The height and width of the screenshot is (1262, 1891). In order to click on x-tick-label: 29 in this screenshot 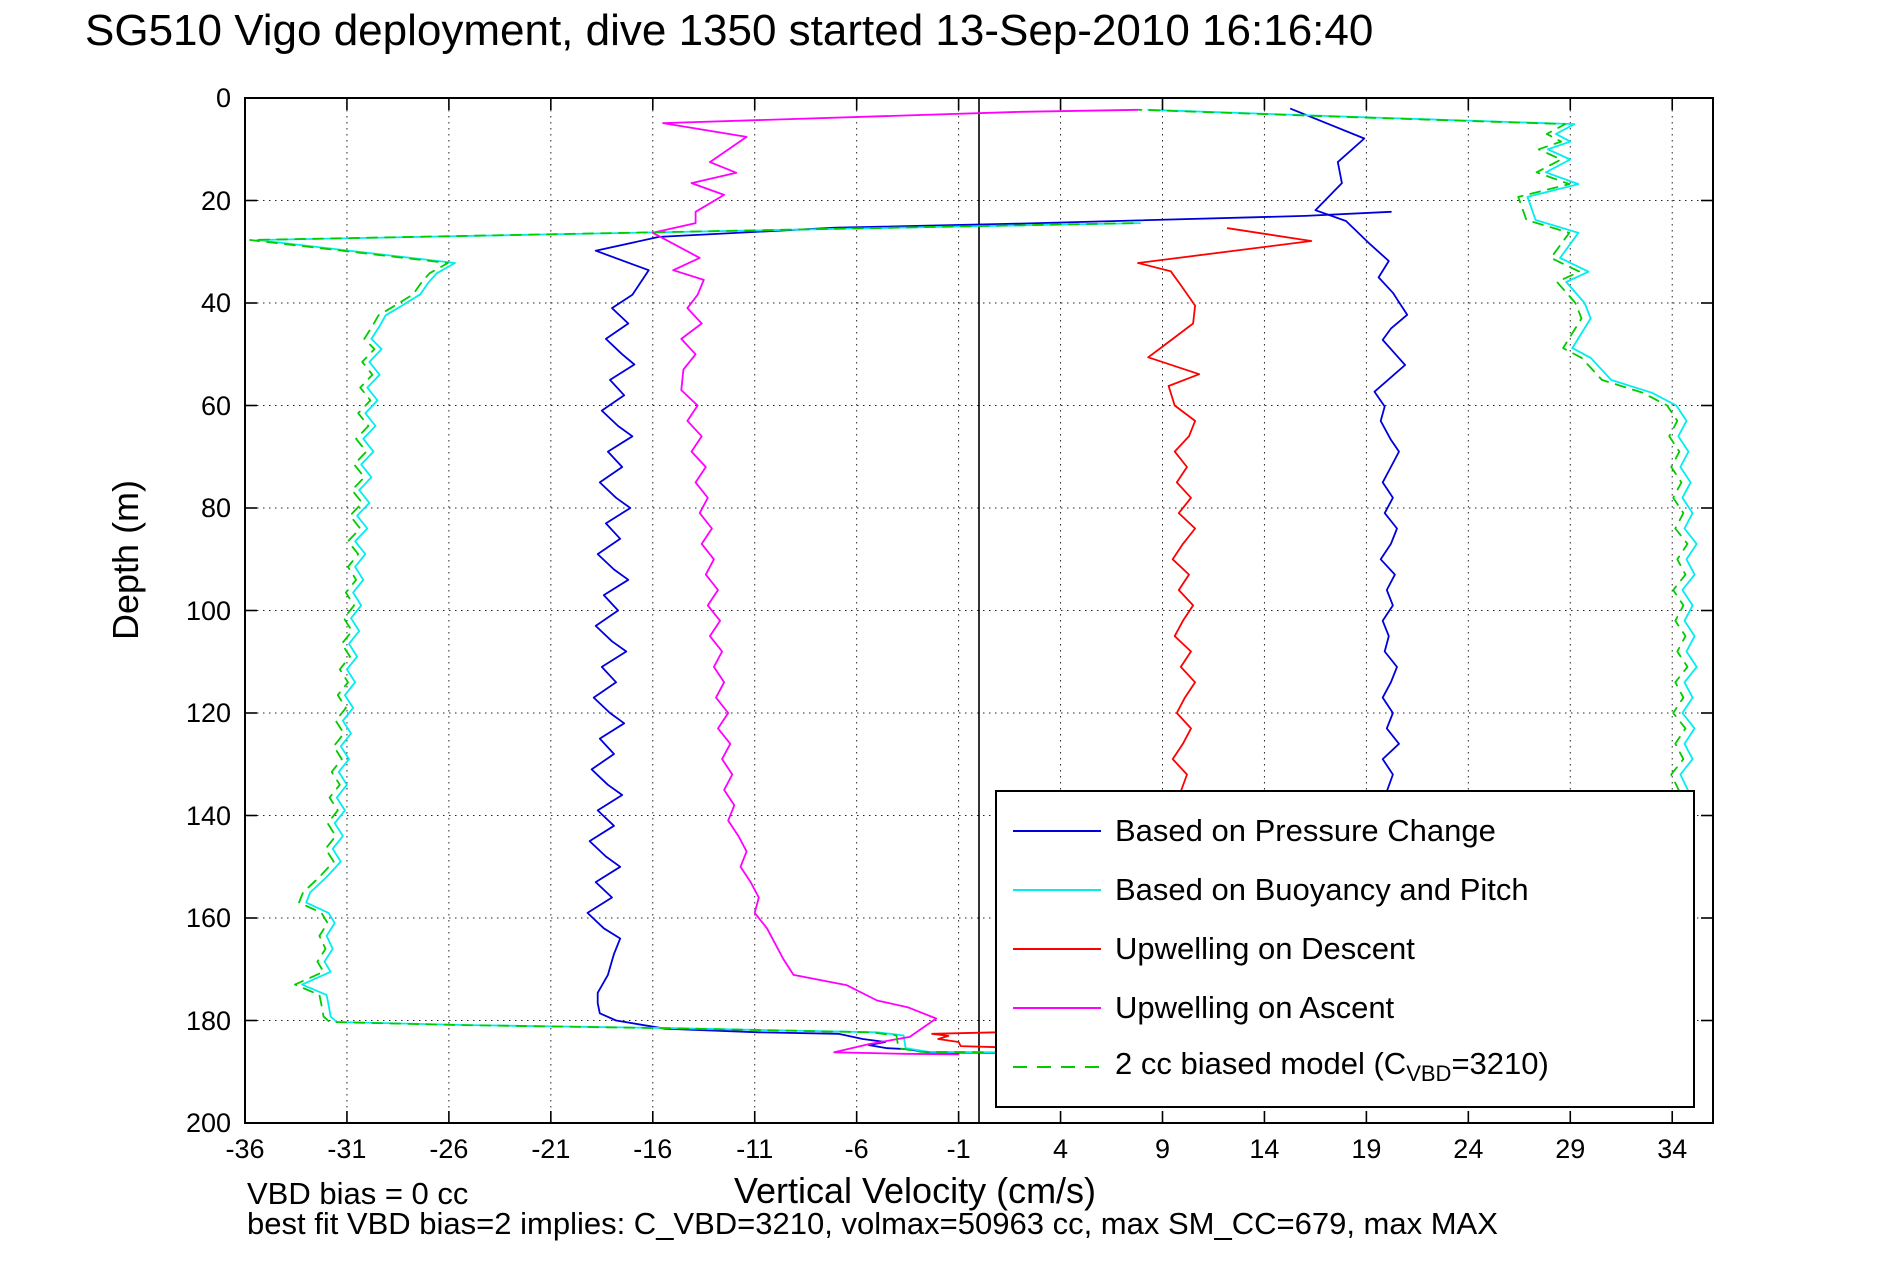, I will do `click(1570, 1149)`.